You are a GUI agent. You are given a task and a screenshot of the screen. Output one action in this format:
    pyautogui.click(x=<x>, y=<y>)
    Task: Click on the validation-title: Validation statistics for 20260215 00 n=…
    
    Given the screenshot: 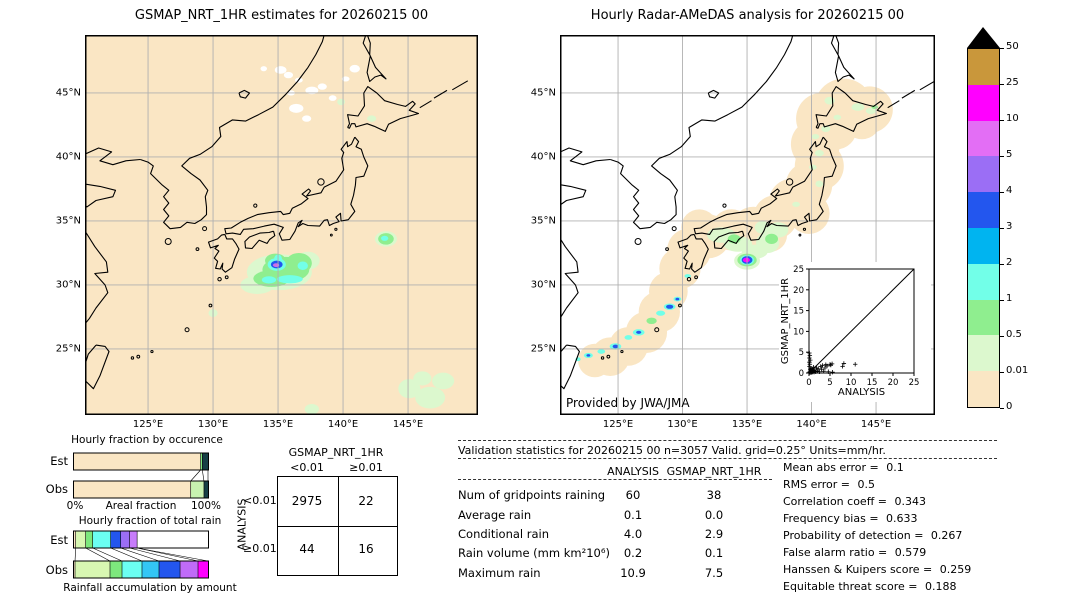 What is the action you would take?
    pyautogui.click(x=672, y=450)
    